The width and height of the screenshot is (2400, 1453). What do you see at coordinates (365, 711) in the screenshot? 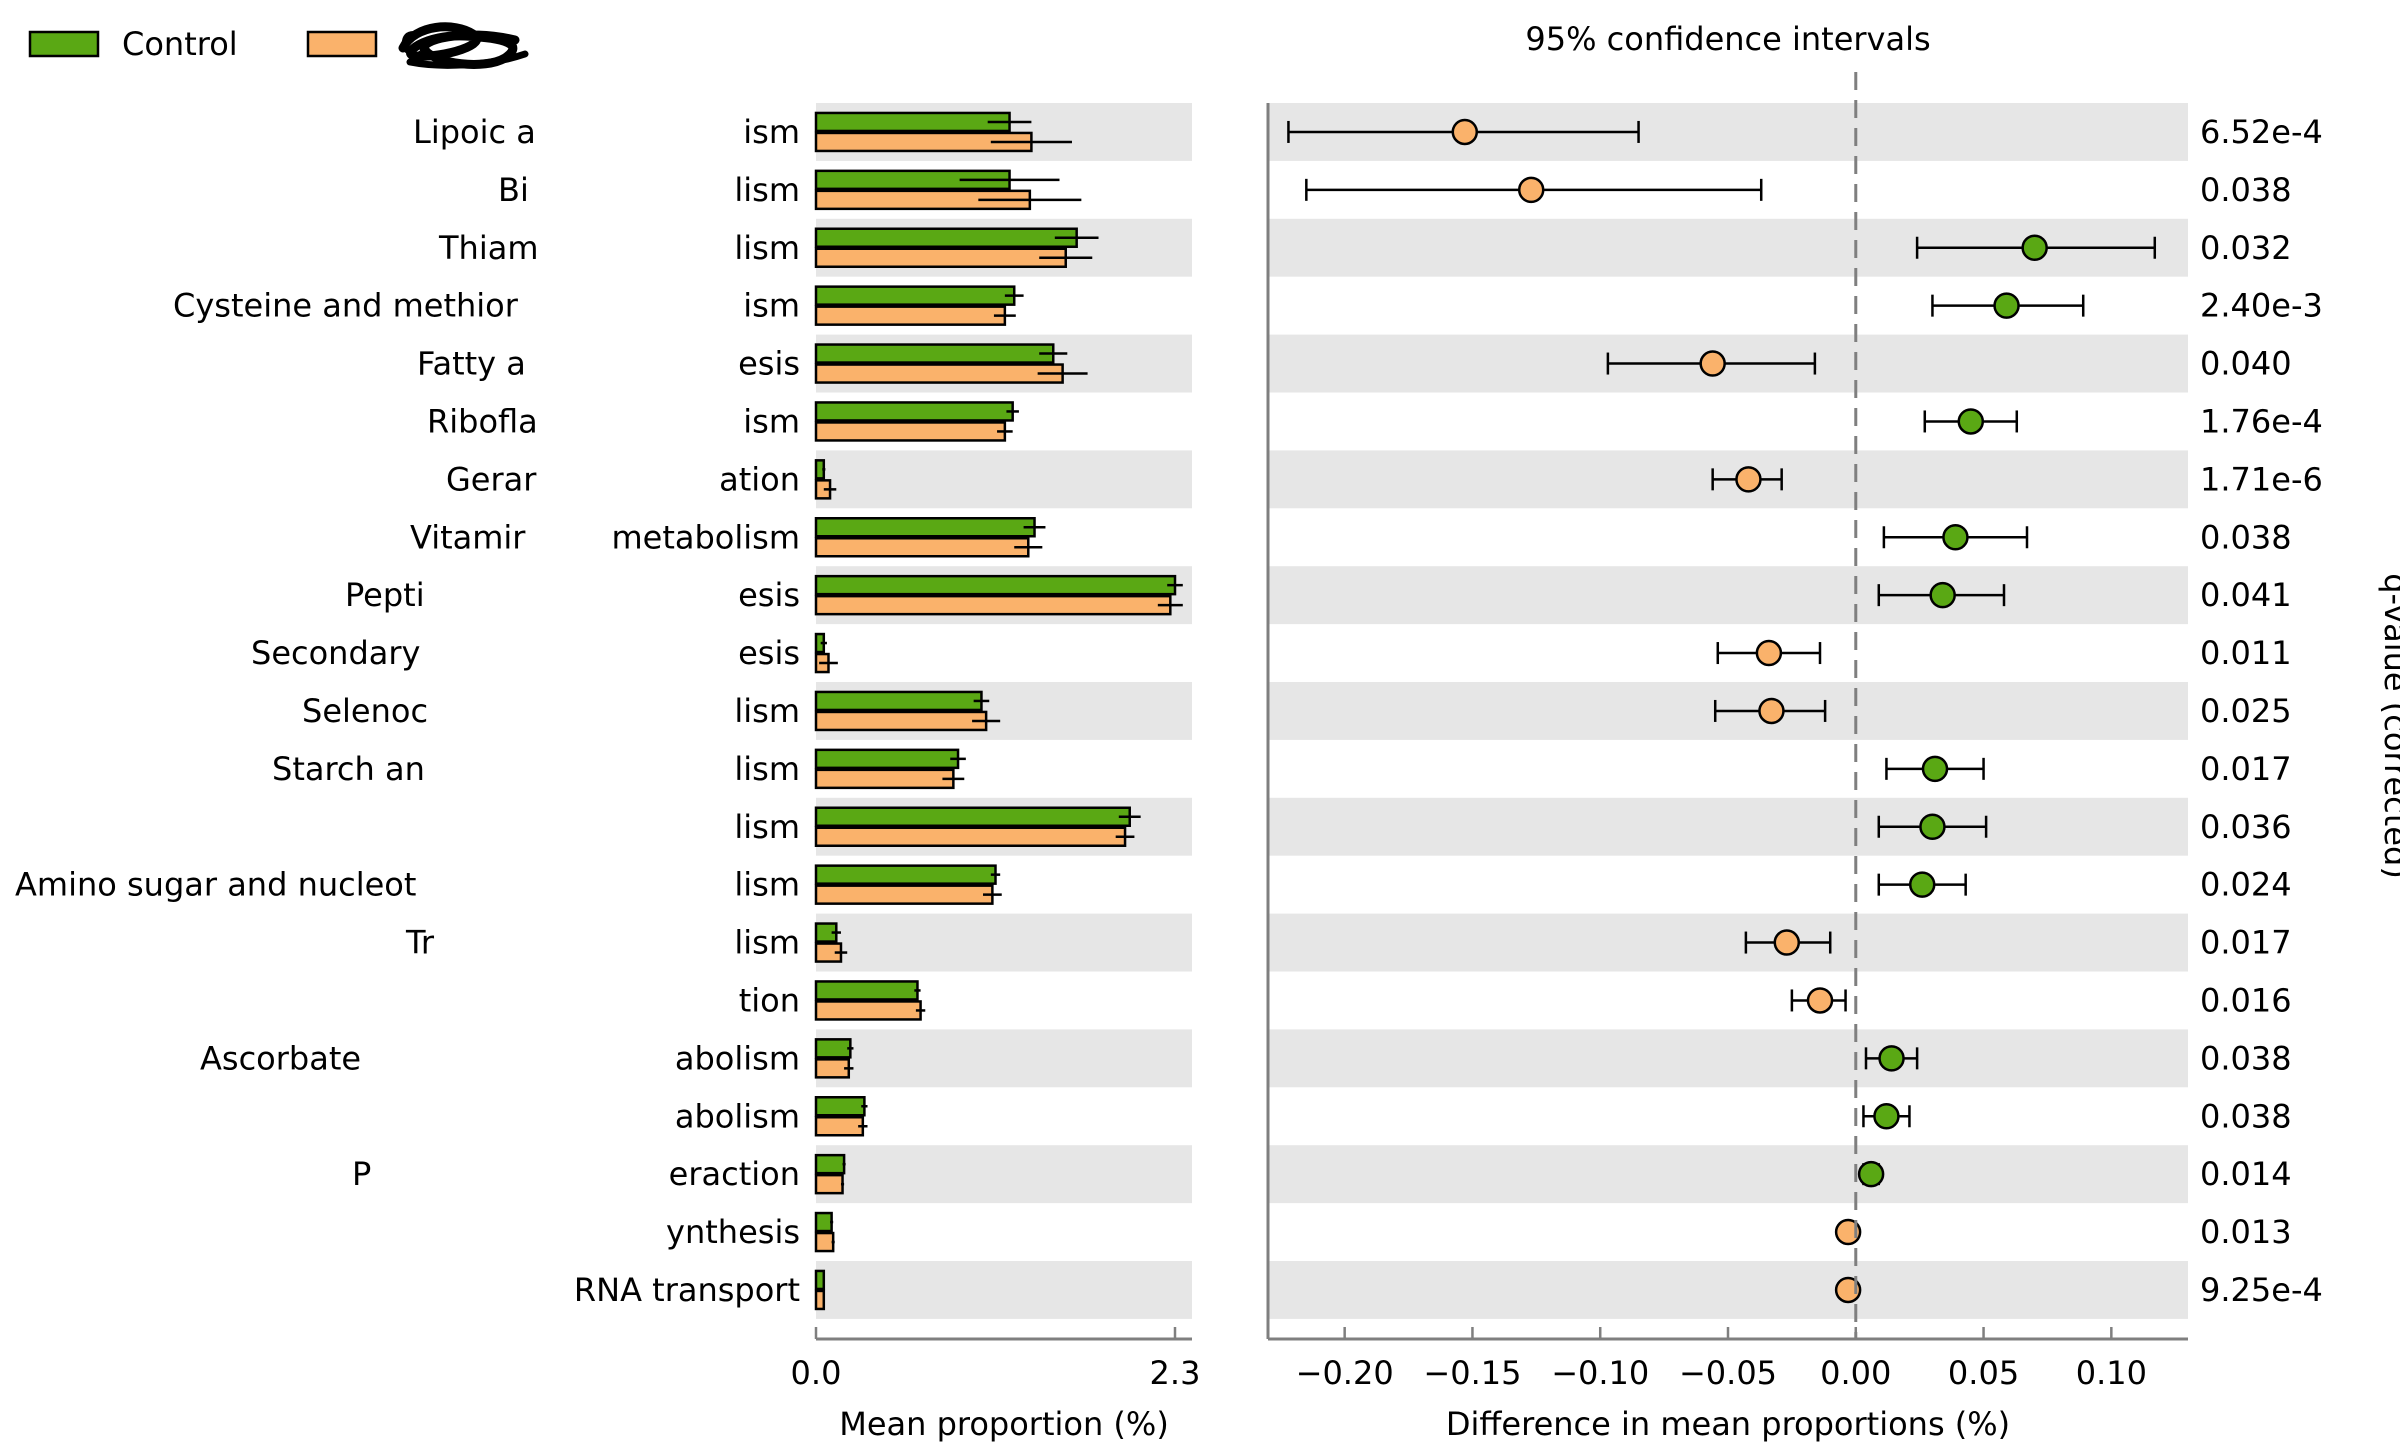
I see `pathway-label-start: Selenoc` at bounding box center [365, 711].